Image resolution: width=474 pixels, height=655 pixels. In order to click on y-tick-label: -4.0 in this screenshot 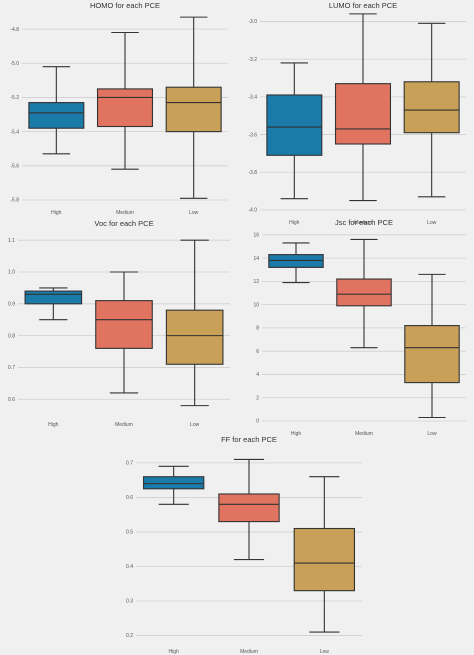, I will do `click(252, 211)`.